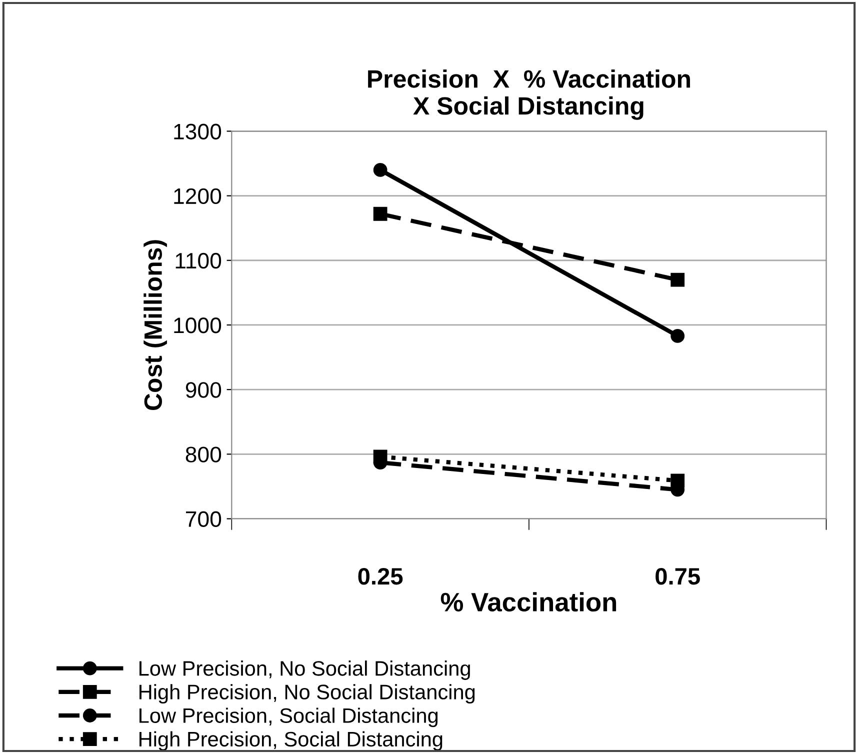  Describe the element at coordinates (528, 602) in the screenshot. I see `x-axis-title: % Vaccination` at that location.